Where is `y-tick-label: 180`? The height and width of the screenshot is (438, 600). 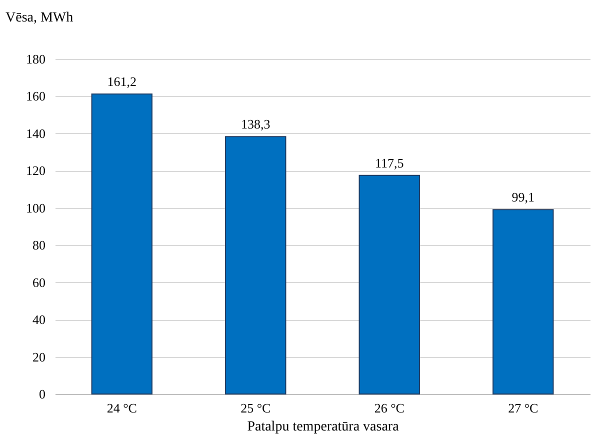 y-tick-label: 180 is located at coordinates (36, 59).